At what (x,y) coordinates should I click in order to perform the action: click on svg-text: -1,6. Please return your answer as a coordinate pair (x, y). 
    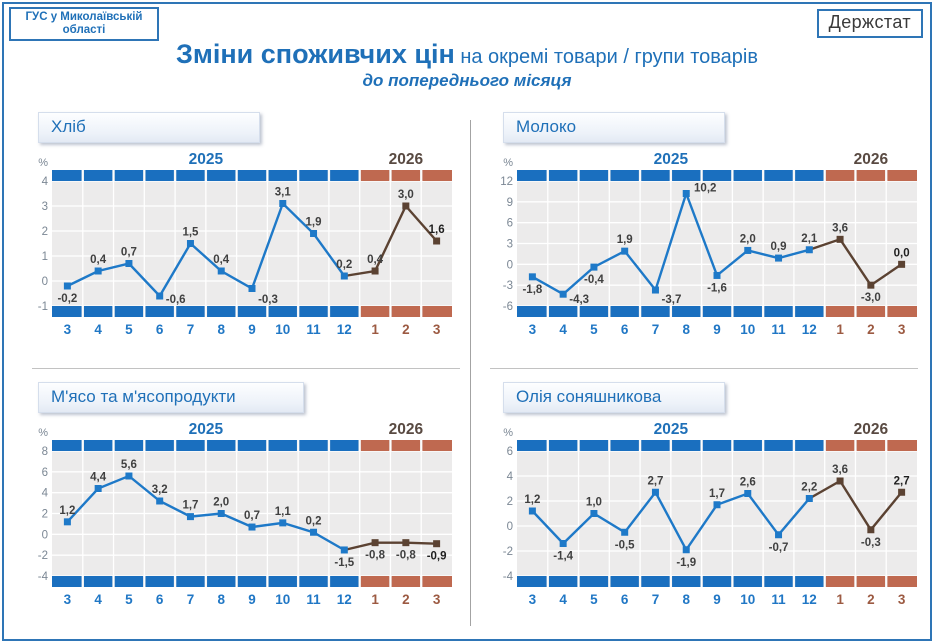
    Looking at the image, I should click on (717, 288).